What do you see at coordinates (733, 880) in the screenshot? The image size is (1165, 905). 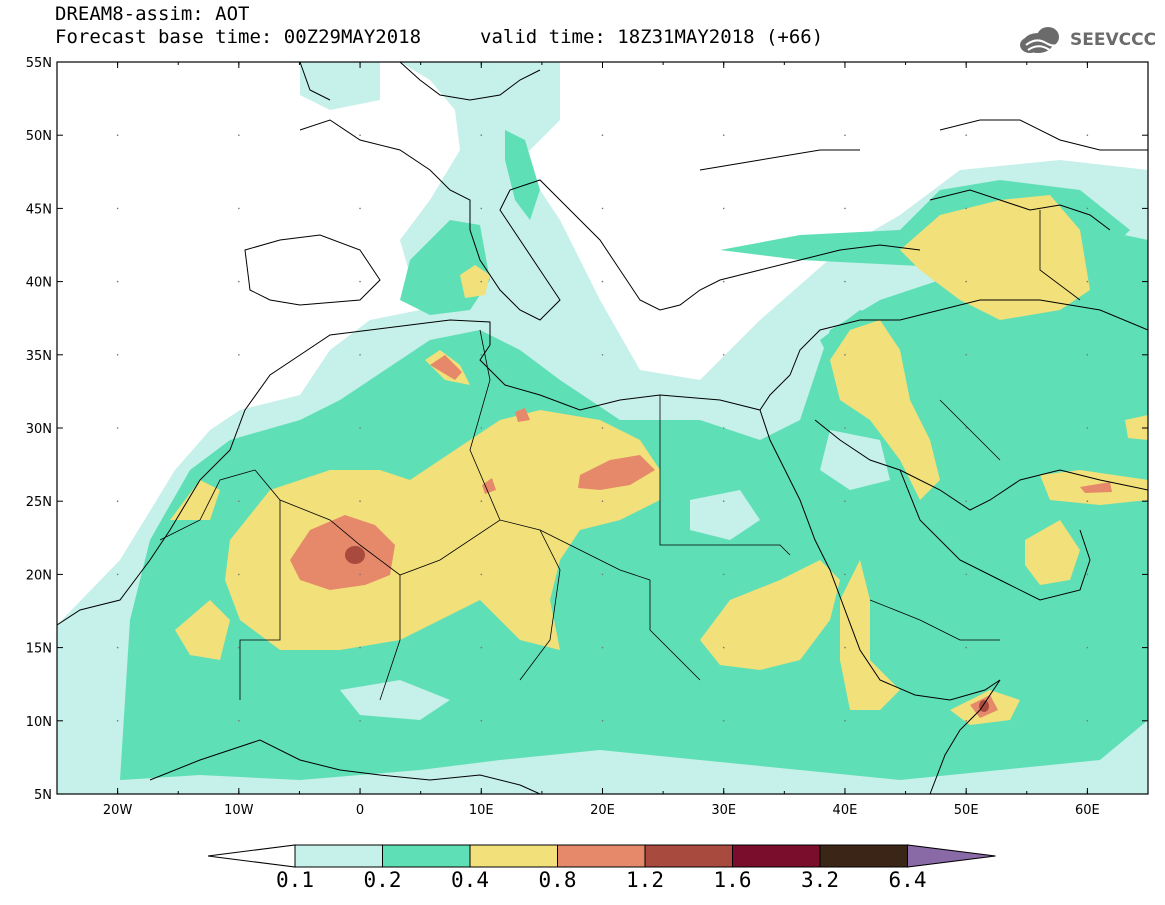 I see `colorbar-label: 1.6` at bounding box center [733, 880].